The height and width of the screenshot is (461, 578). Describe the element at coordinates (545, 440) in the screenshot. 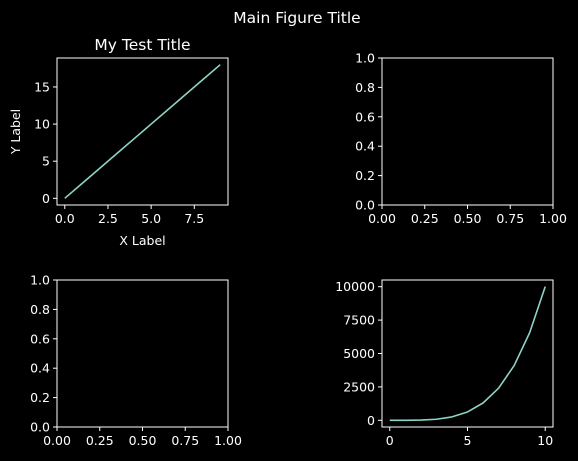

I see `panel-bottom-right-x-tick-label: 10` at that location.